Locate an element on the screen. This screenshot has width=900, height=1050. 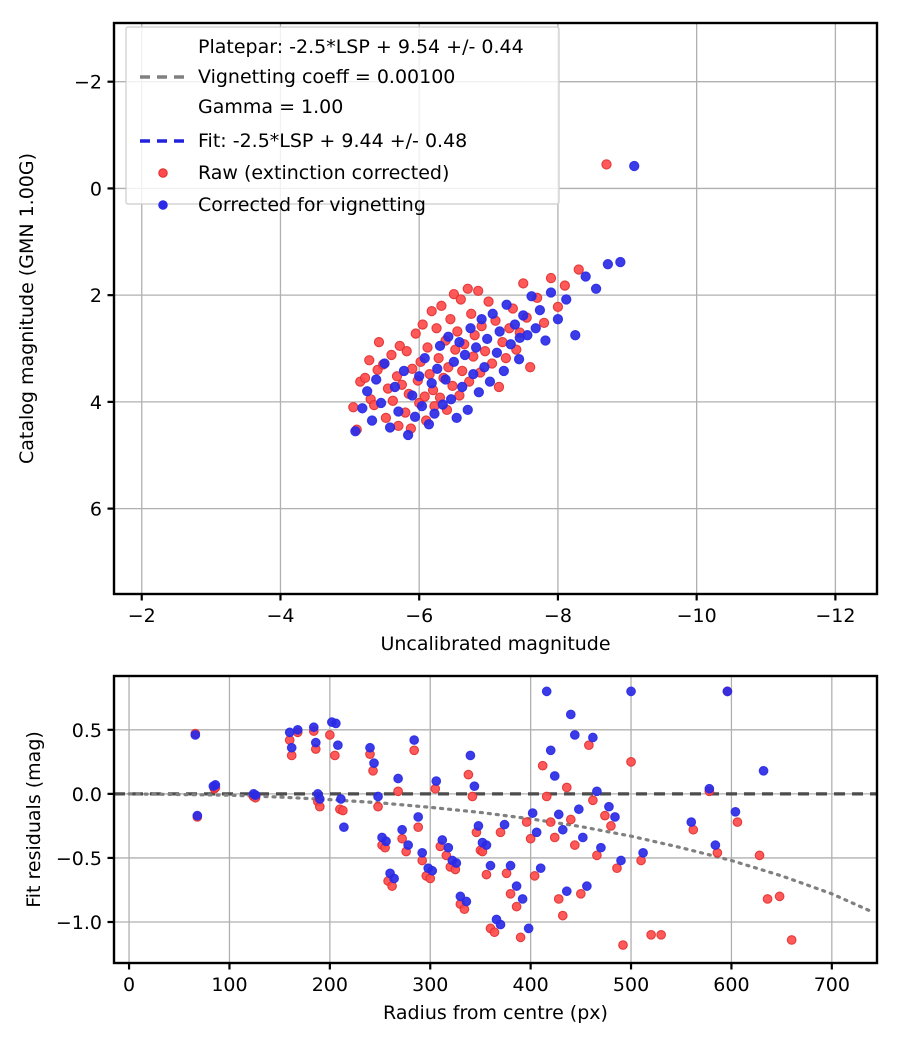
series-raw is located at coordinates (480, 297).